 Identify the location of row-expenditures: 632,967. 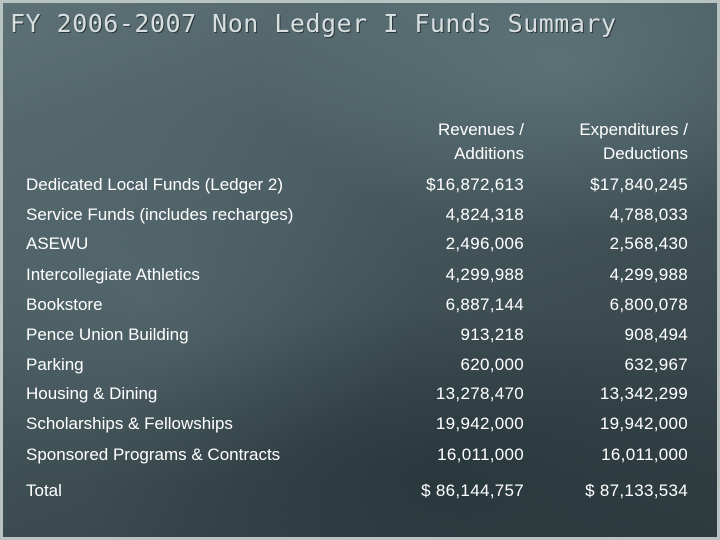
(656, 364).